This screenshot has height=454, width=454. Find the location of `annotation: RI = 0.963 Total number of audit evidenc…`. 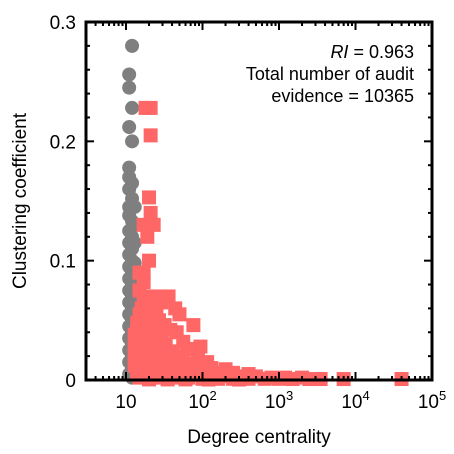

annotation: RI = 0.963 Total number of audit evidenc… is located at coordinates (330, 74).